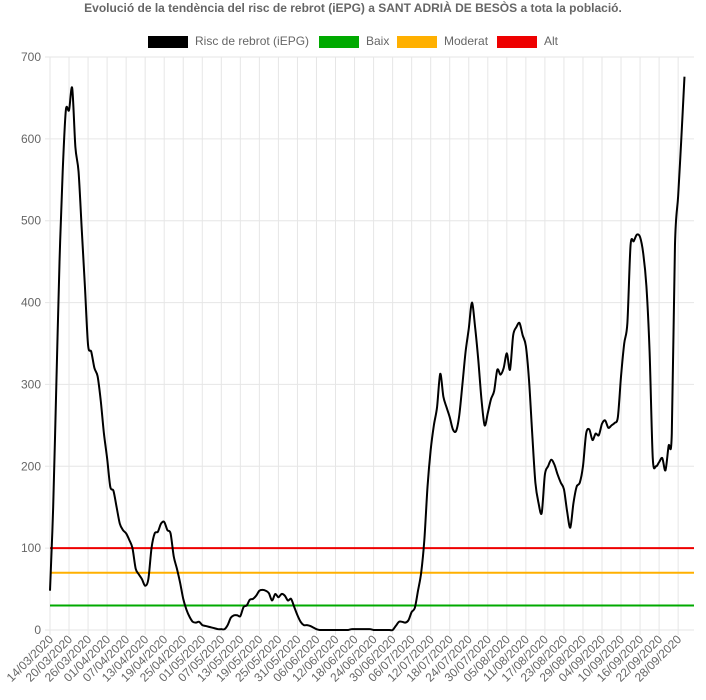 The image size is (706, 700). I want to click on legend-swatch-baix, so click(339, 42).